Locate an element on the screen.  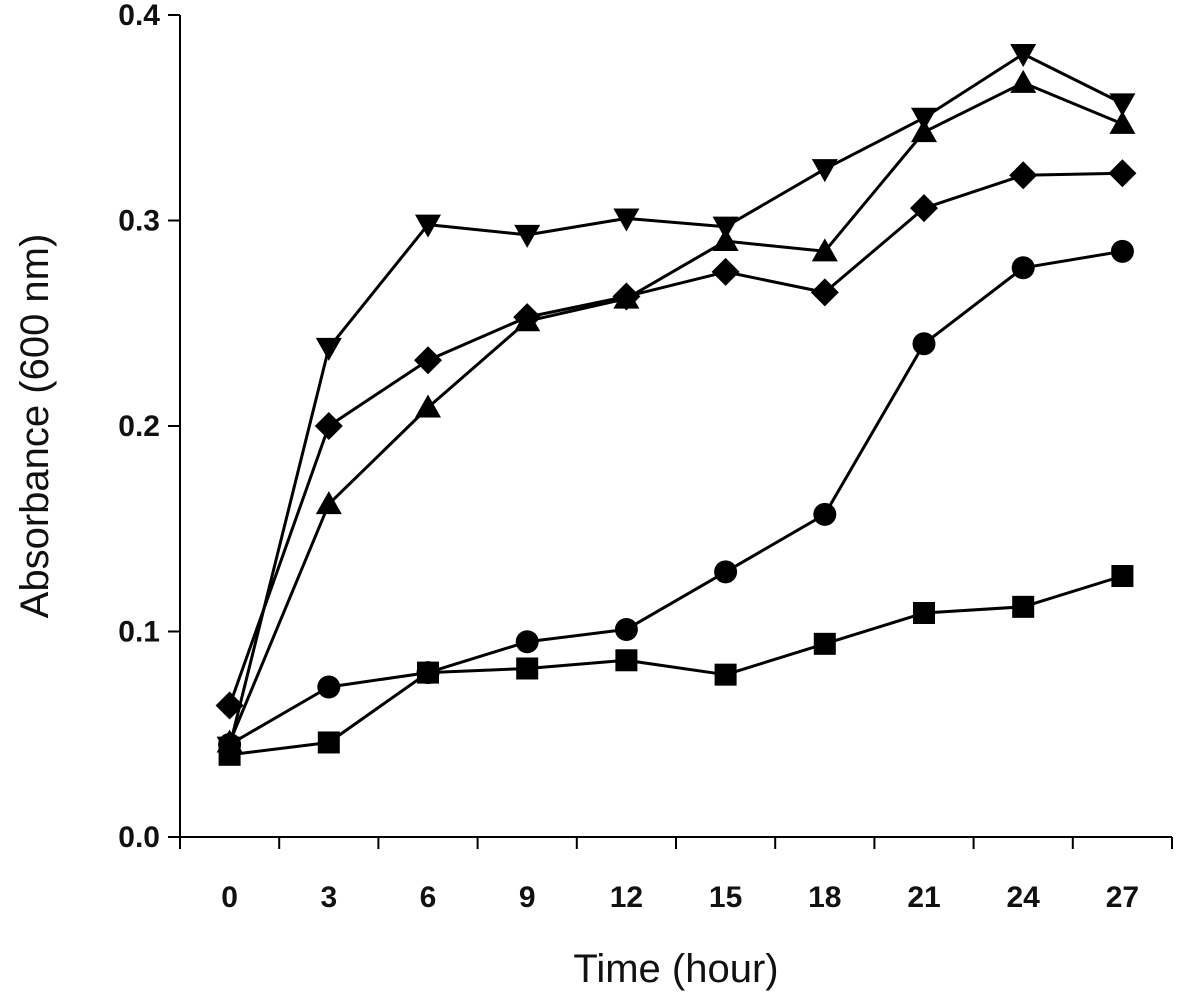
x-tick-label: 0 is located at coordinates (229, 897).